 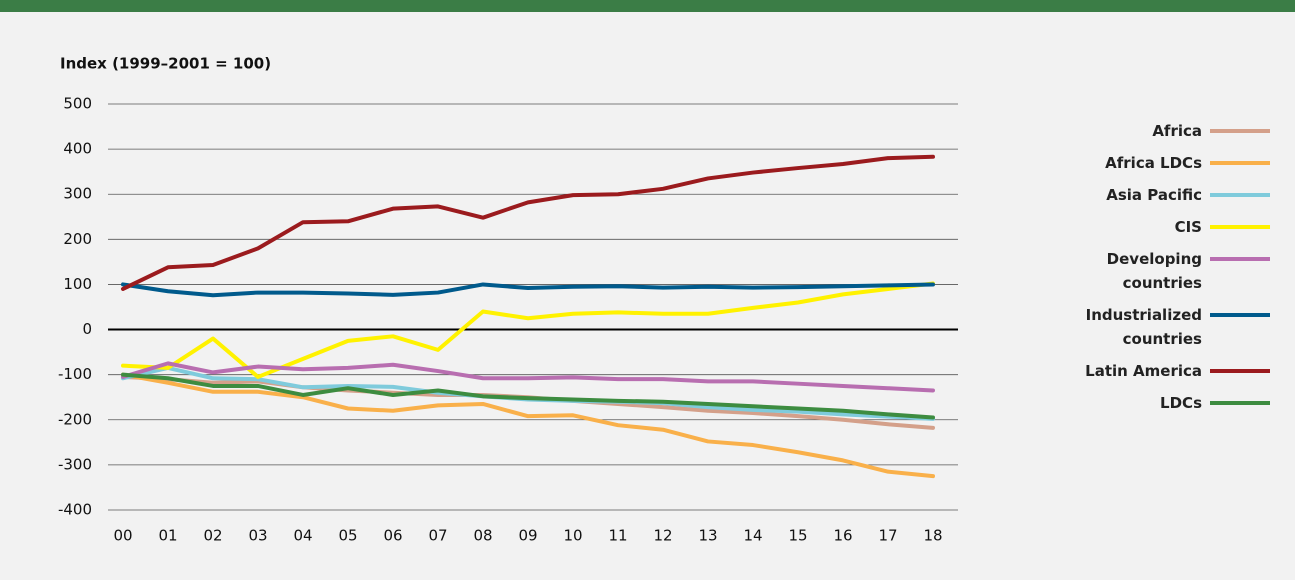 I want to click on y-axis-label: Index (1999–2001 = 100), so click(x=165, y=64).